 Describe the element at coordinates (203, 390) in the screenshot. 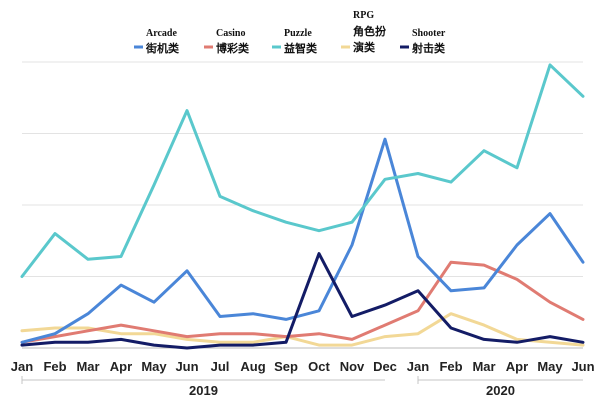

I see `year-group-label: 2019` at that location.